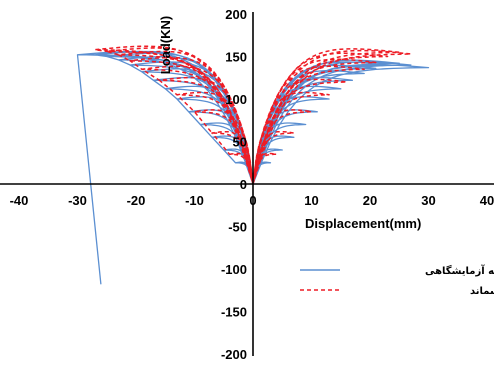  I want to click on y-tick-label: -100, so click(234, 269).